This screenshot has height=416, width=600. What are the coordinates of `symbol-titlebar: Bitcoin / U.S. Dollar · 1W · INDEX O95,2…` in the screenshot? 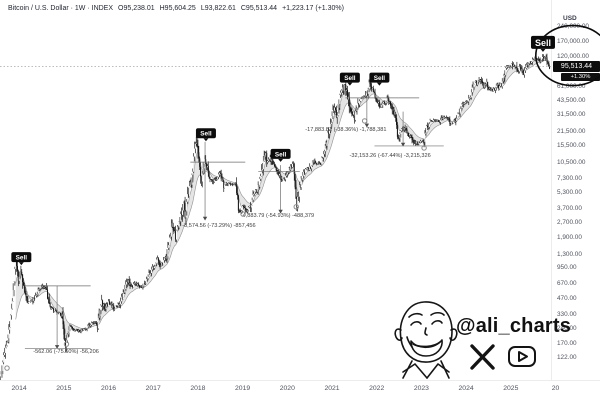 It's located at (176, 10).